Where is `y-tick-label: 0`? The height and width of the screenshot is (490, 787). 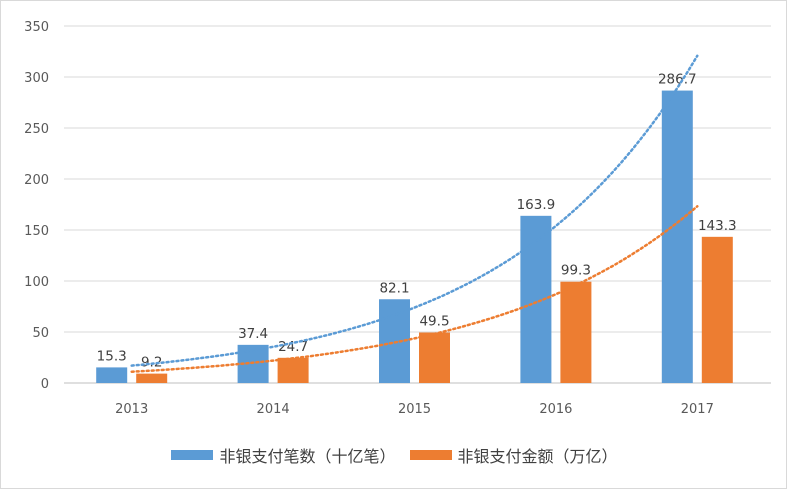
y-tick-label: 0 is located at coordinates (45, 384).